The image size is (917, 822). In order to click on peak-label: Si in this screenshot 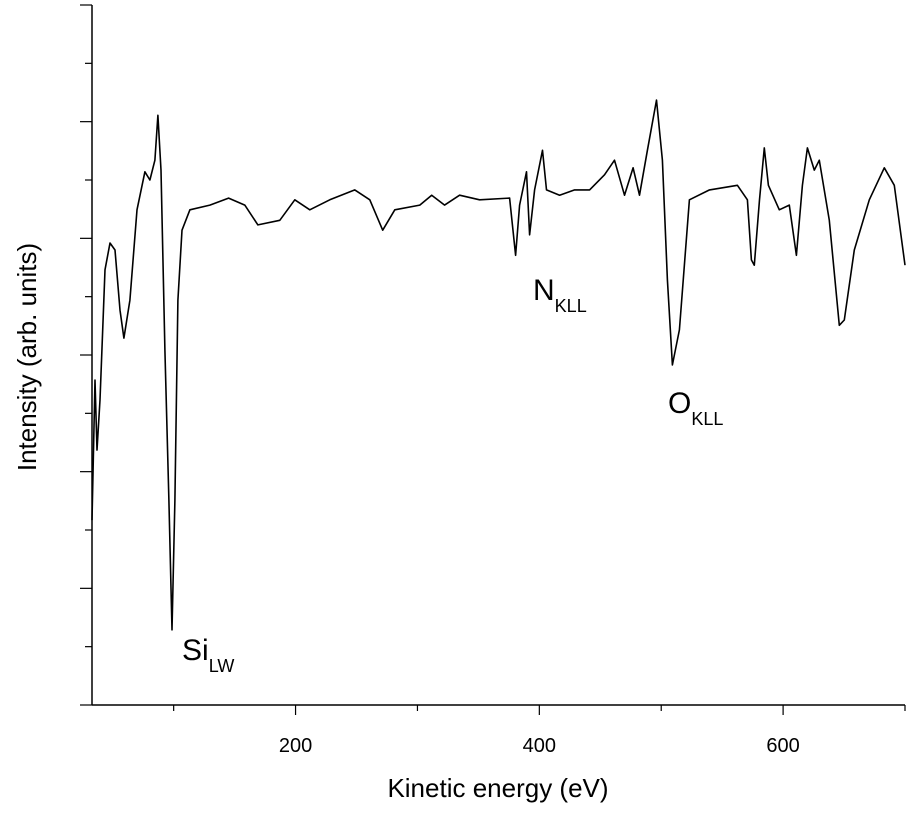, I will do `click(195, 650)`.